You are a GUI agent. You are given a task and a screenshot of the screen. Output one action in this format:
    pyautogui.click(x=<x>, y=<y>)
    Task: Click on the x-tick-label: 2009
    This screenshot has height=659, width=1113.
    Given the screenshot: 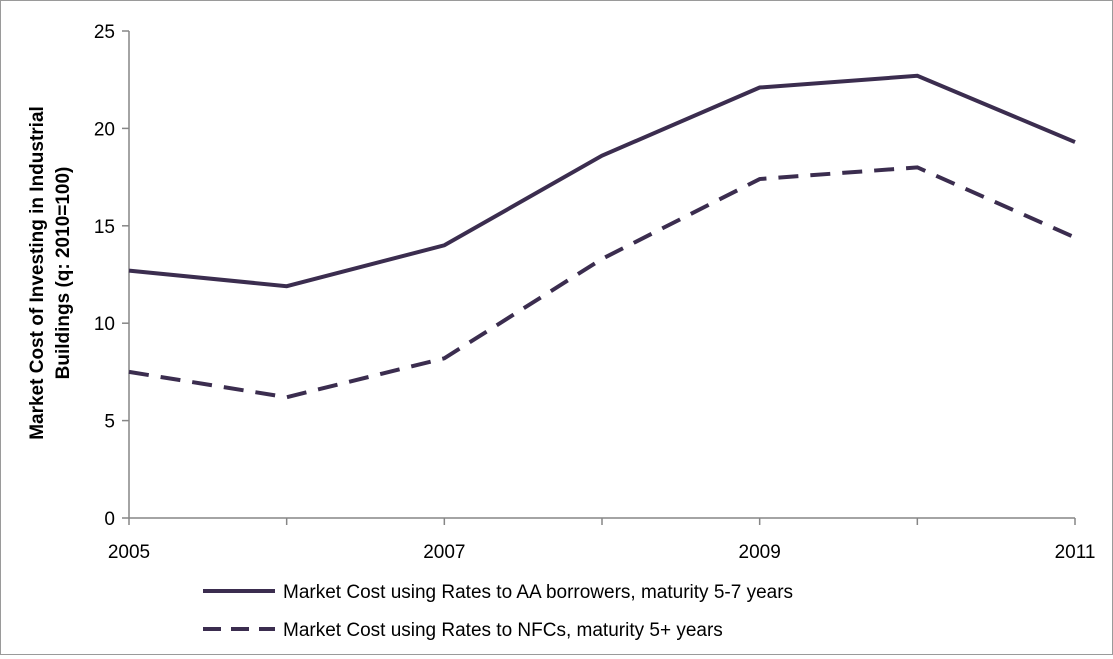 What is the action you would take?
    pyautogui.click(x=760, y=552)
    